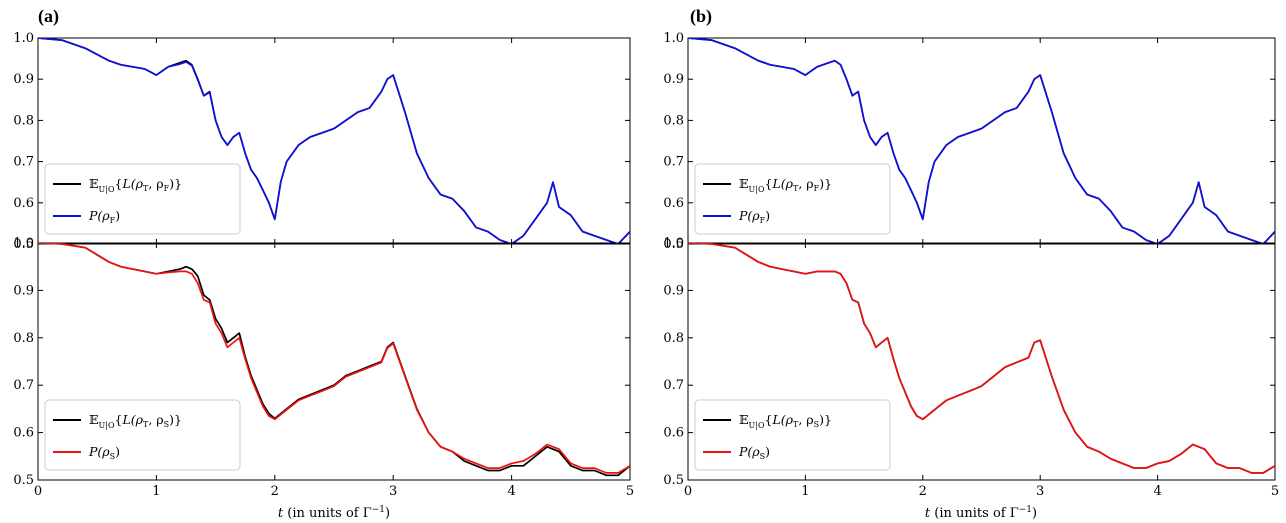 This screenshot has width=1286, height=523. I want to click on x-axis-label-a: t (in units of Γ−1), so click(334, 513).